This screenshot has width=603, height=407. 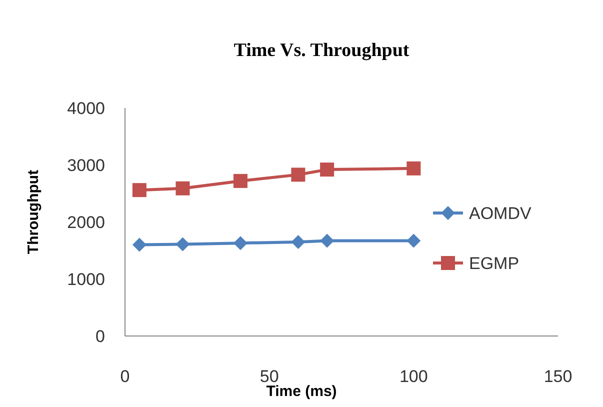 What do you see at coordinates (301, 391) in the screenshot?
I see `x-axis-title: Time (ms)` at bounding box center [301, 391].